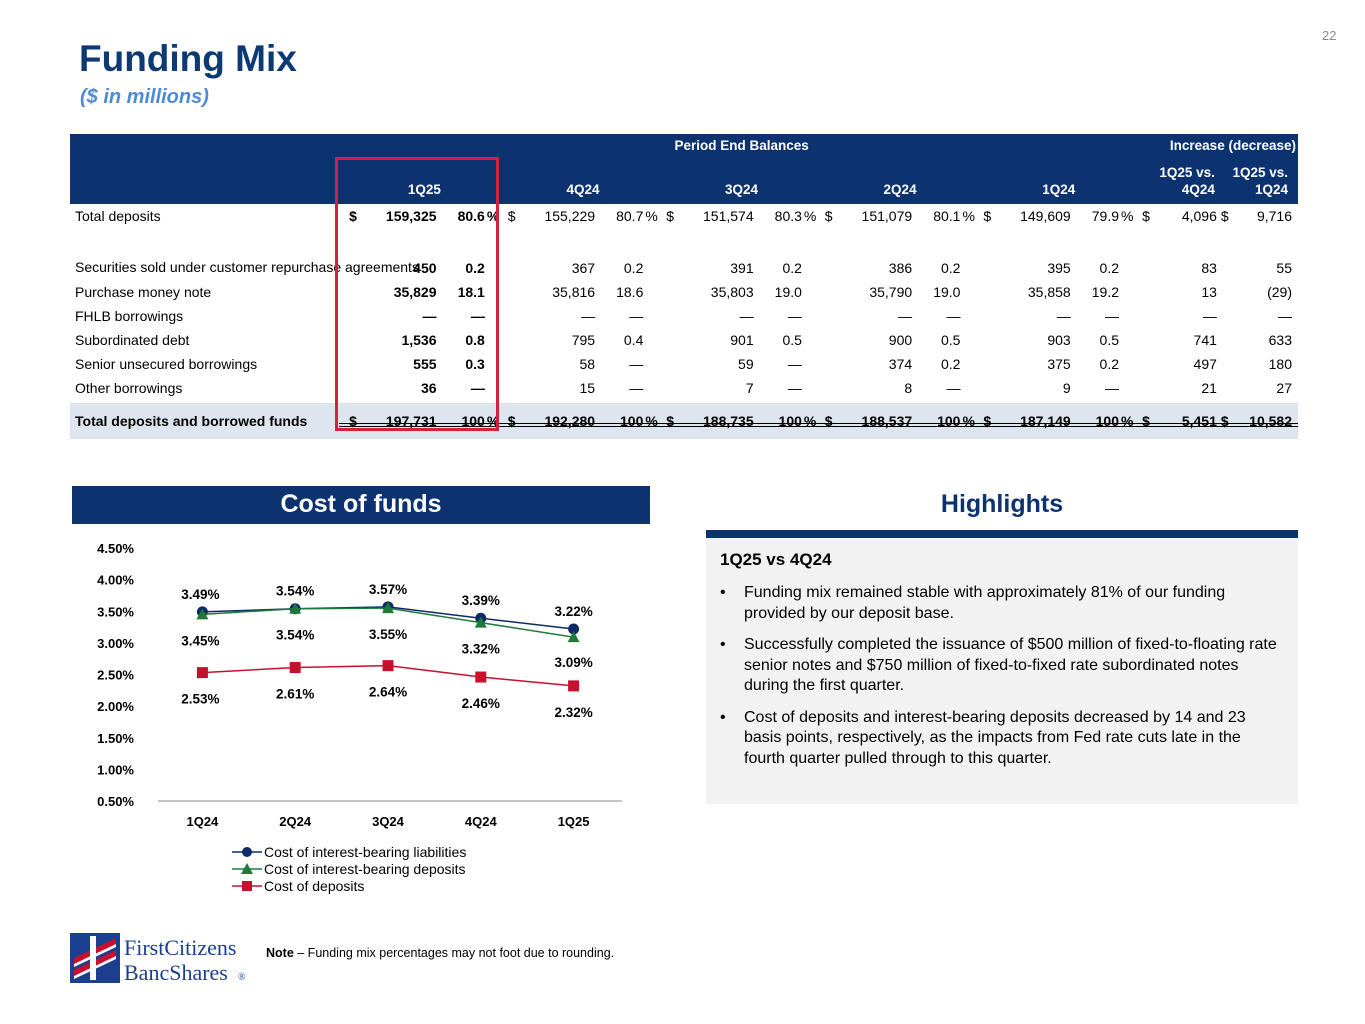 The width and height of the screenshot is (1365, 1024). What do you see at coordinates (1198, 189) in the screenshot?
I see `change-header-line2: 4Q24` at bounding box center [1198, 189].